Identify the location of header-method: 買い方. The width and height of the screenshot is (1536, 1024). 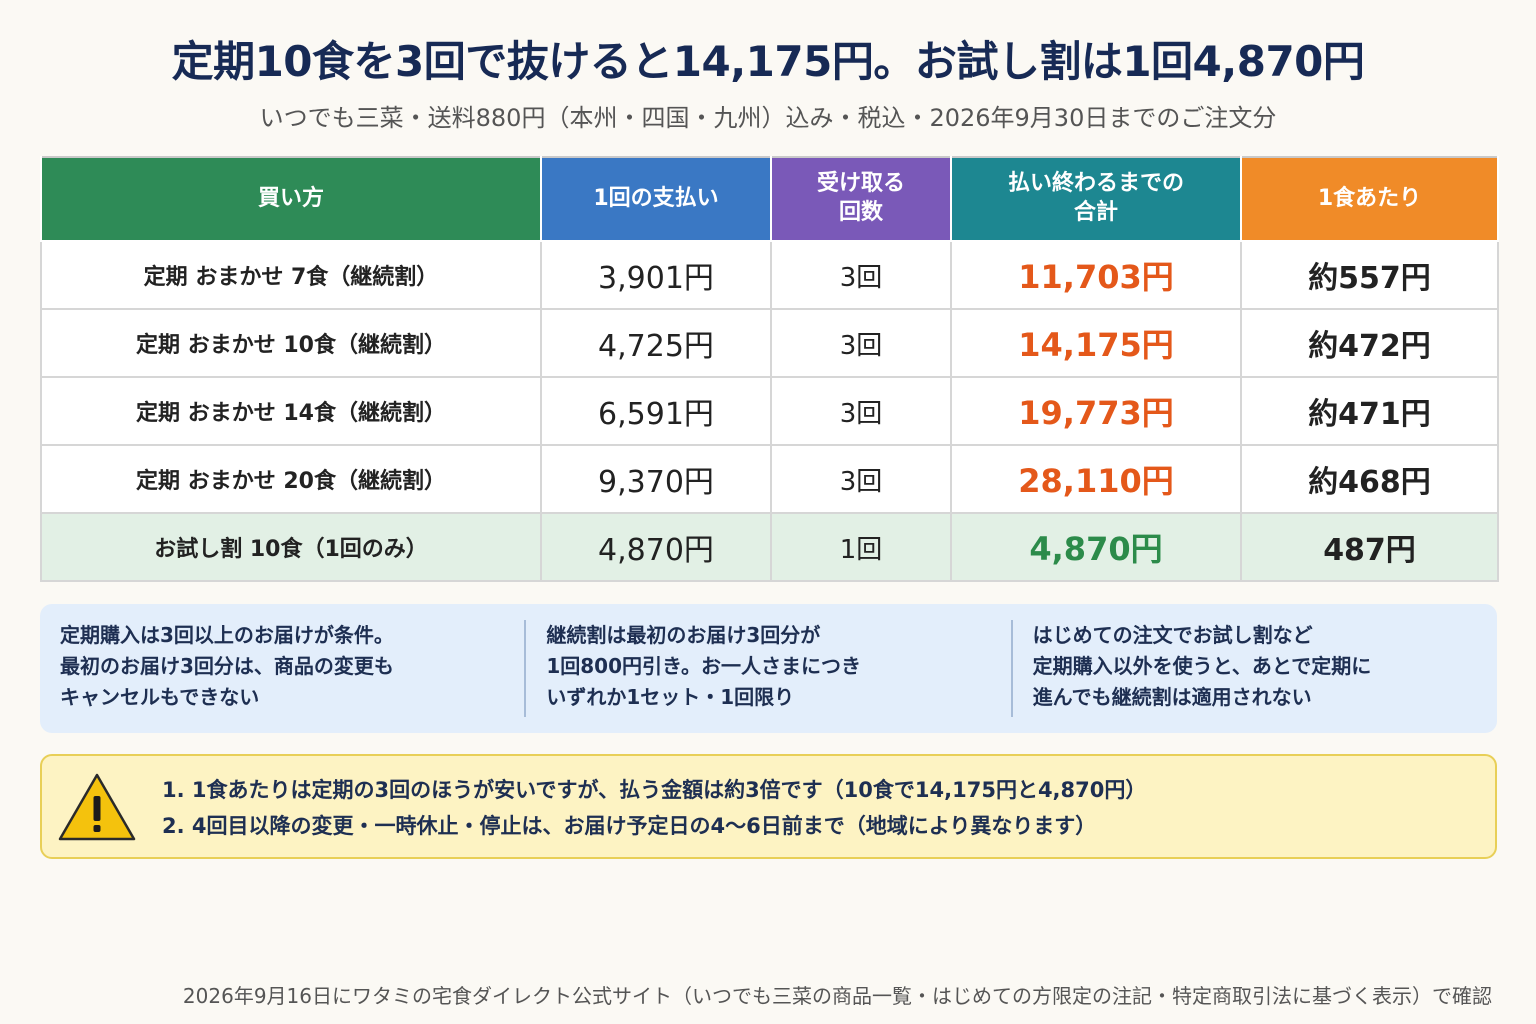
(291, 199).